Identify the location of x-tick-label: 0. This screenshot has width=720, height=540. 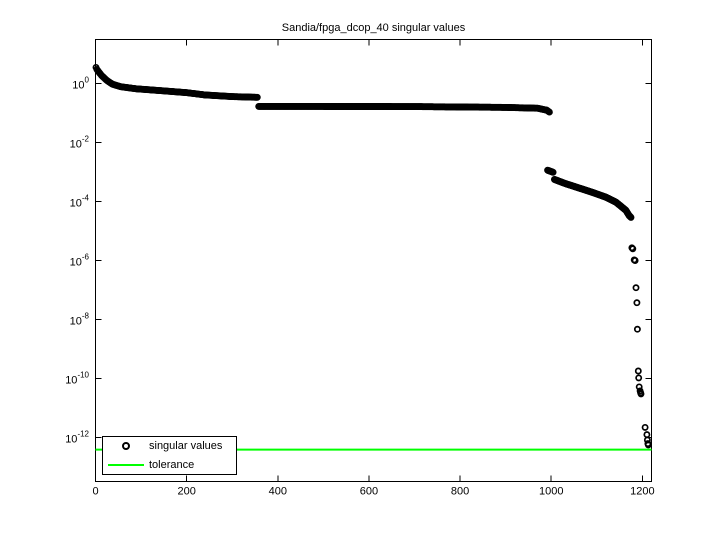
(95, 492).